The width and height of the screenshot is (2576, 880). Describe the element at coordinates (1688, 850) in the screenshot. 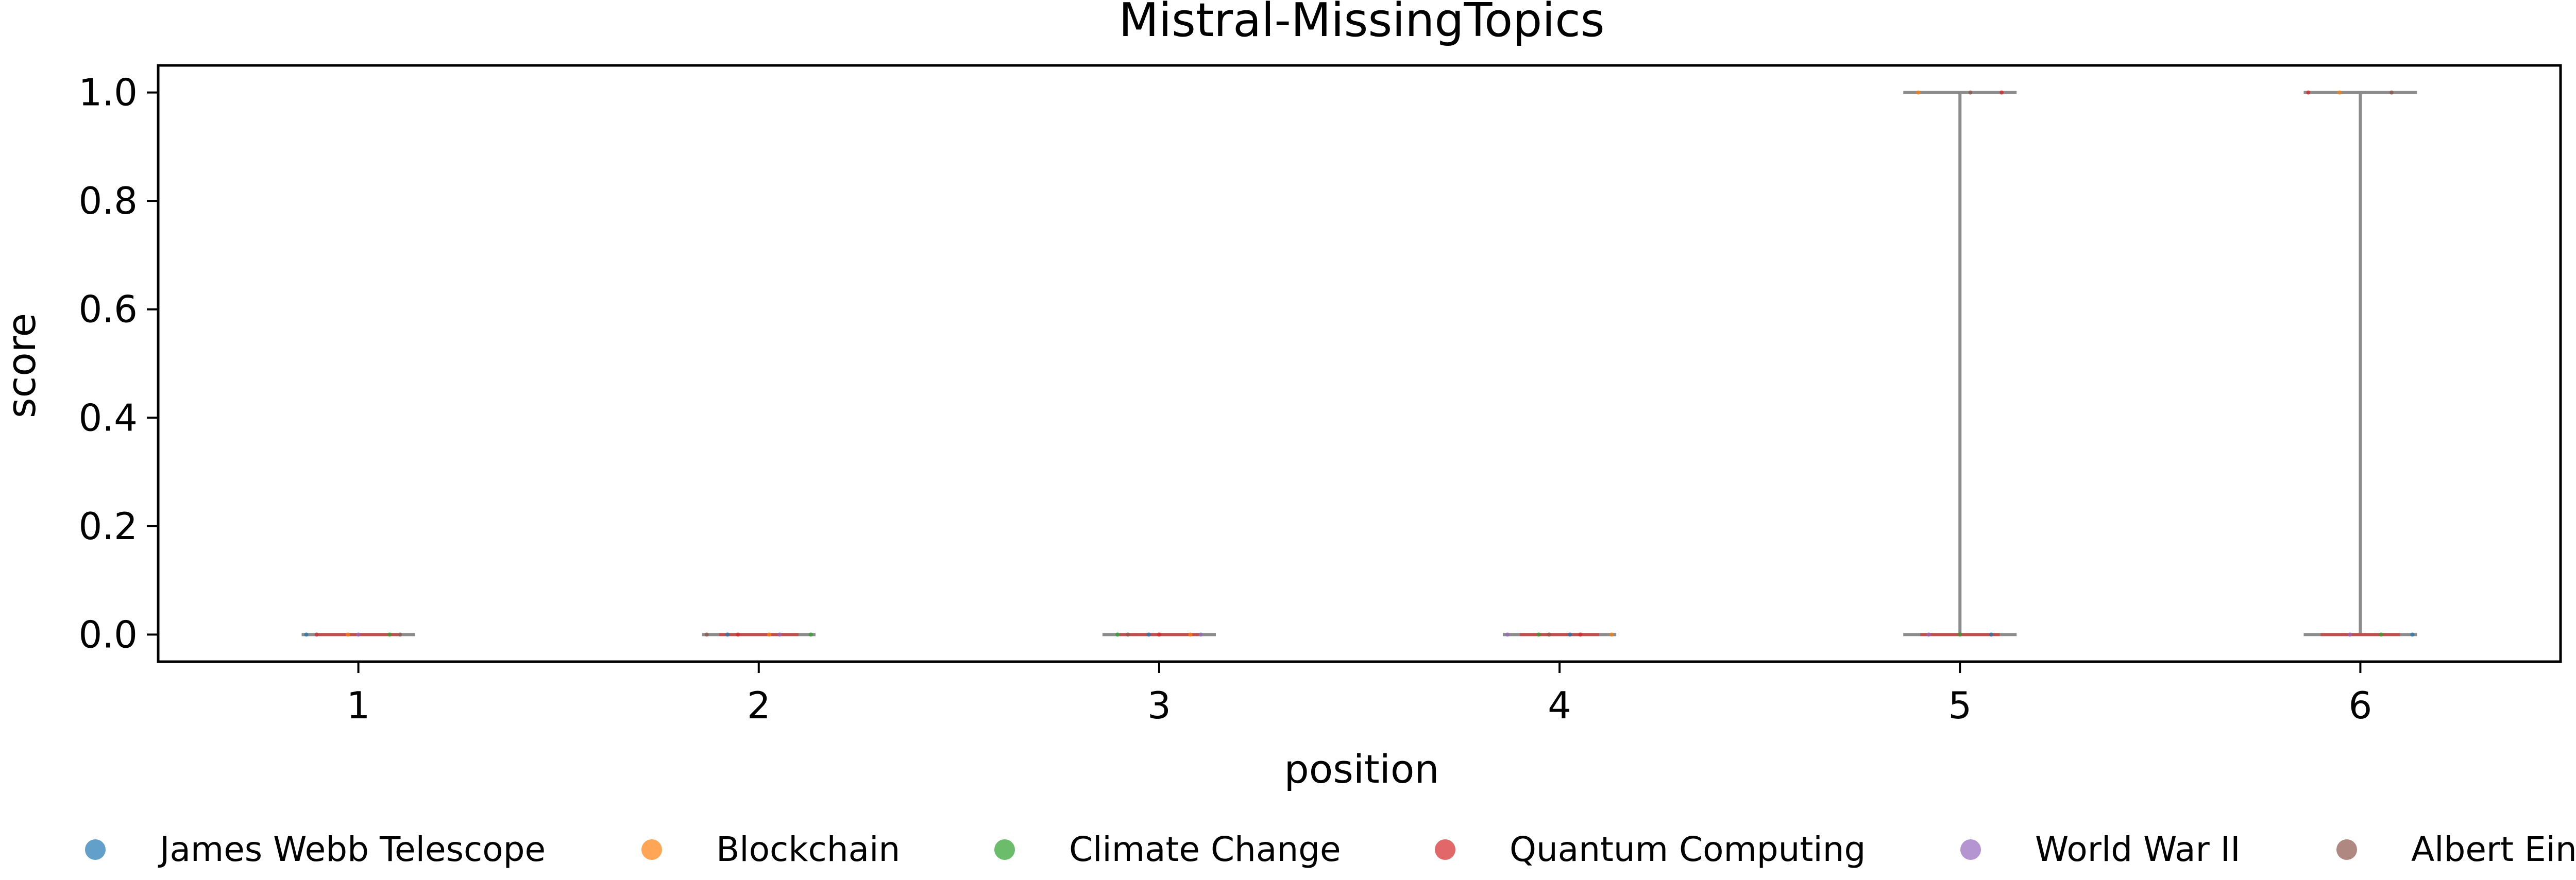

I see `legend-label: Quantum Computing` at that location.